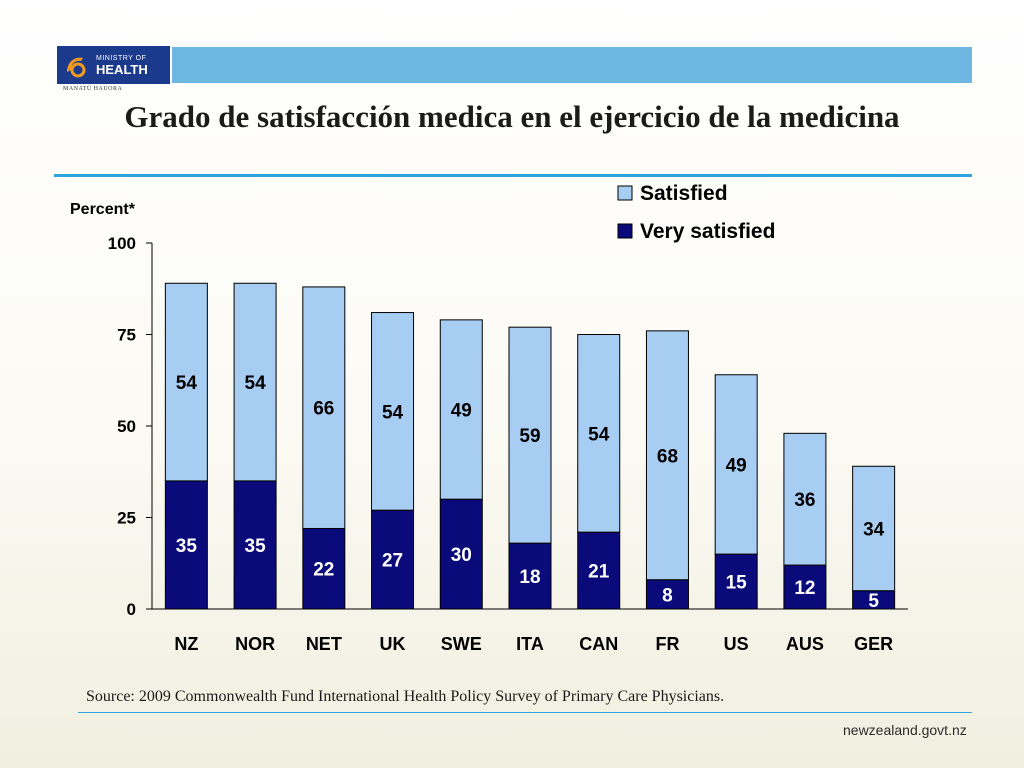 The height and width of the screenshot is (768, 1024). I want to click on y-tick-label: 100, so click(122, 243).